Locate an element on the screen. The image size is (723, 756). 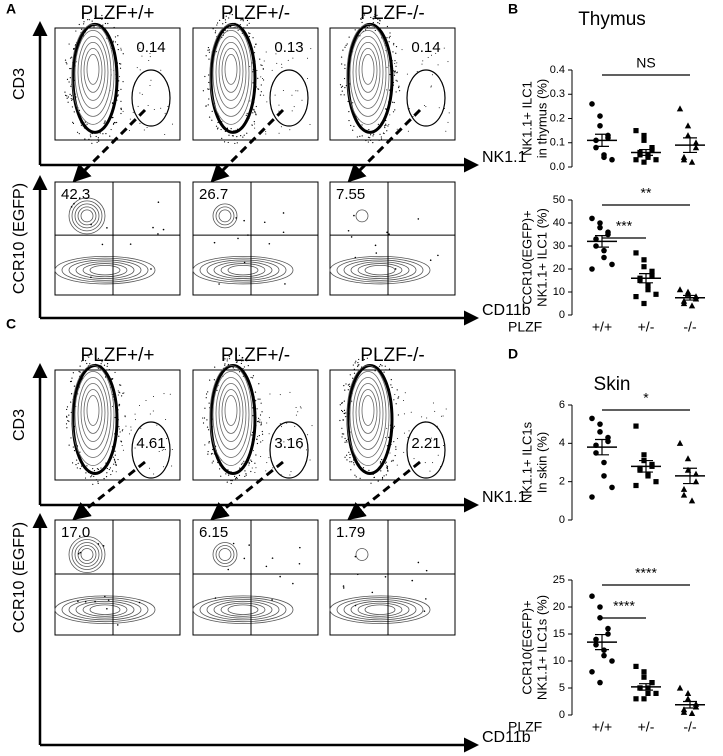
y-axis-label: CCR10(EGFP)+ is located at coordinates (526, 257).